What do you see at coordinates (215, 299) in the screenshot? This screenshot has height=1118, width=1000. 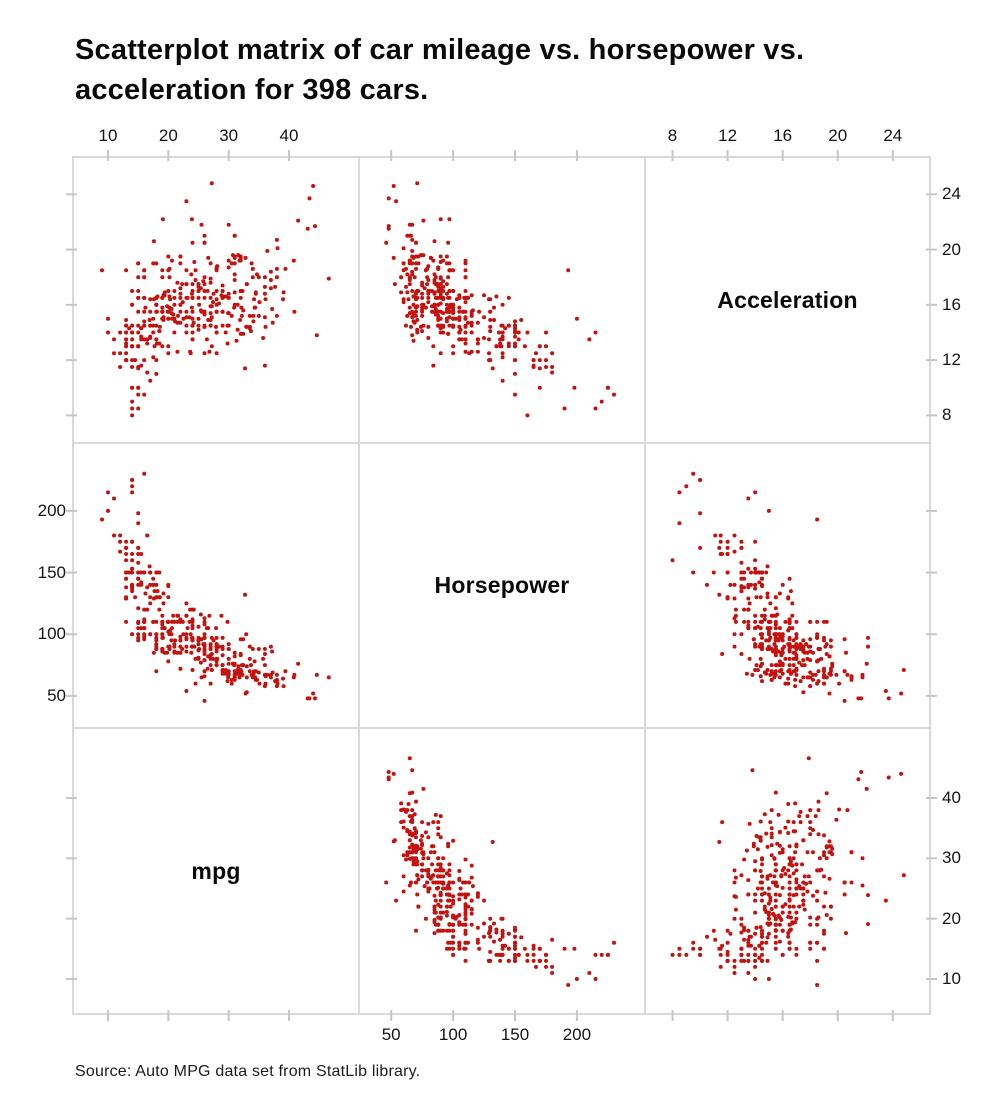 I see `scatter-cell-acceleration-vs-mpg` at bounding box center [215, 299].